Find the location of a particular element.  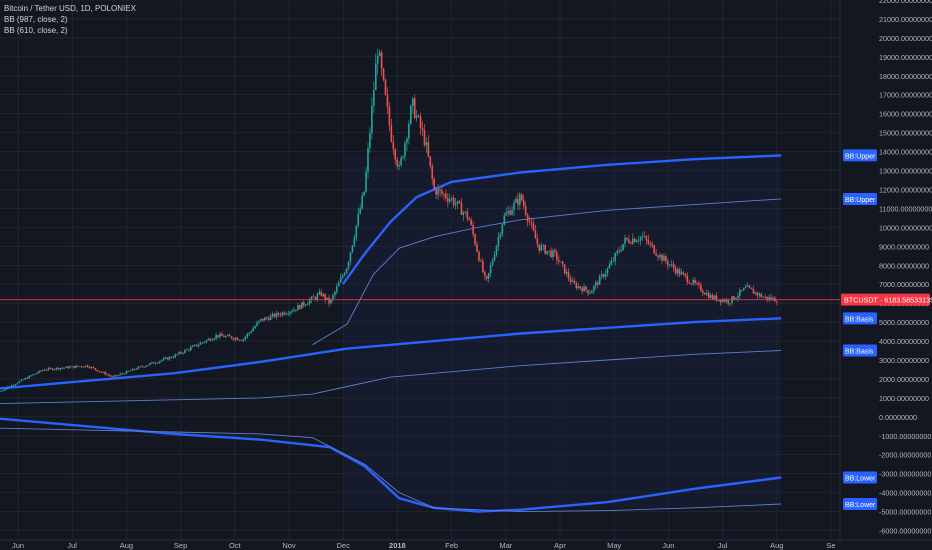

x-tick-label: Jun is located at coordinates (18, 545).